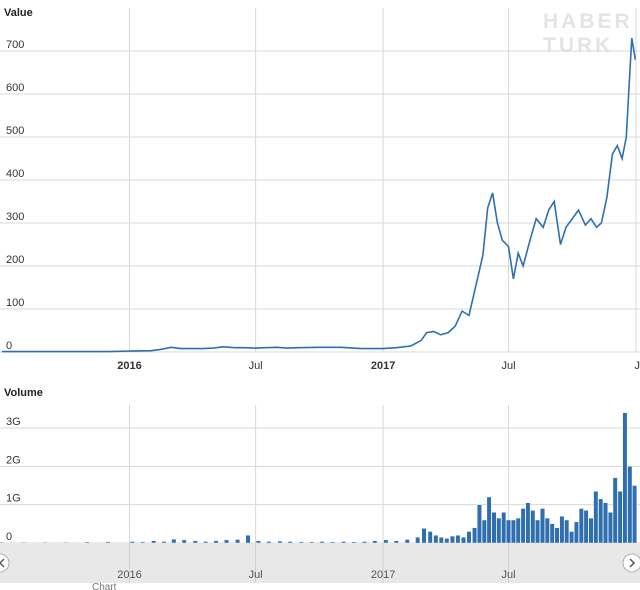  What do you see at coordinates (129, 366) in the screenshot?
I see `value-x-tick-label: 2016` at bounding box center [129, 366].